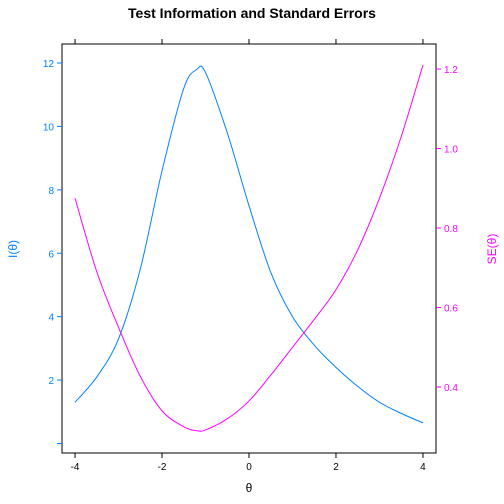  Describe the element at coordinates (451, 229) in the screenshot. I see `y-tick-label-right: 0.8` at that location.